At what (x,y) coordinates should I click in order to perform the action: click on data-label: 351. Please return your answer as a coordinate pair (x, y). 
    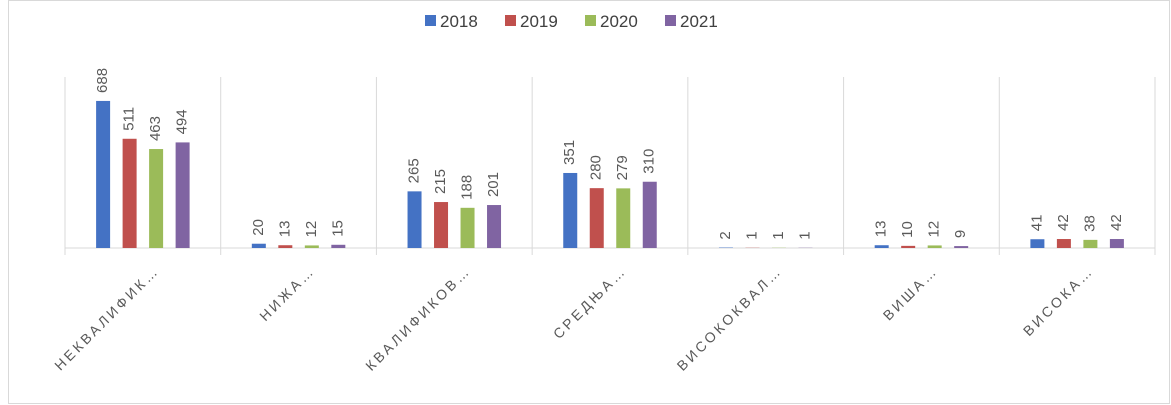
    Looking at the image, I should click on (569, 152).